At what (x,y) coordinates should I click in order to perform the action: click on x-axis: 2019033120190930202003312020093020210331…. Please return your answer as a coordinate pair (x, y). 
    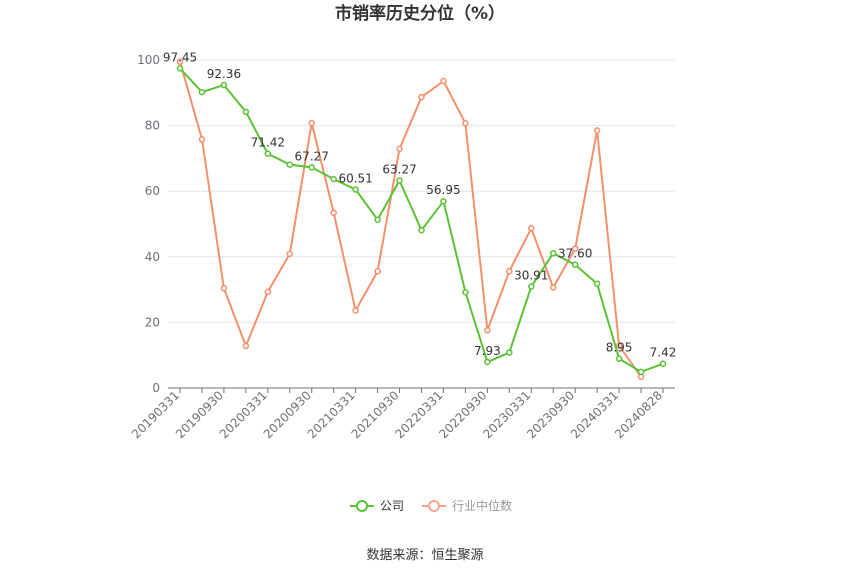
    Looking at the image, I should click on (402, 414).